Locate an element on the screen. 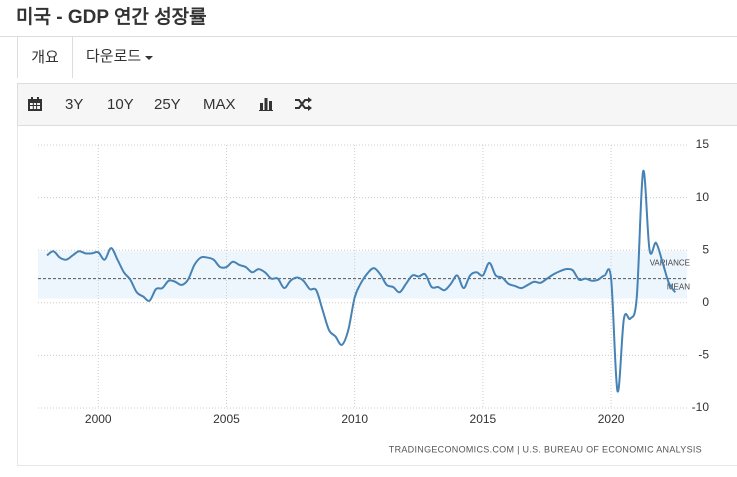 Image resolution: width=737 pixels, height=477 pixels. range-max-button: MAX is located at coordinates (219, 104).